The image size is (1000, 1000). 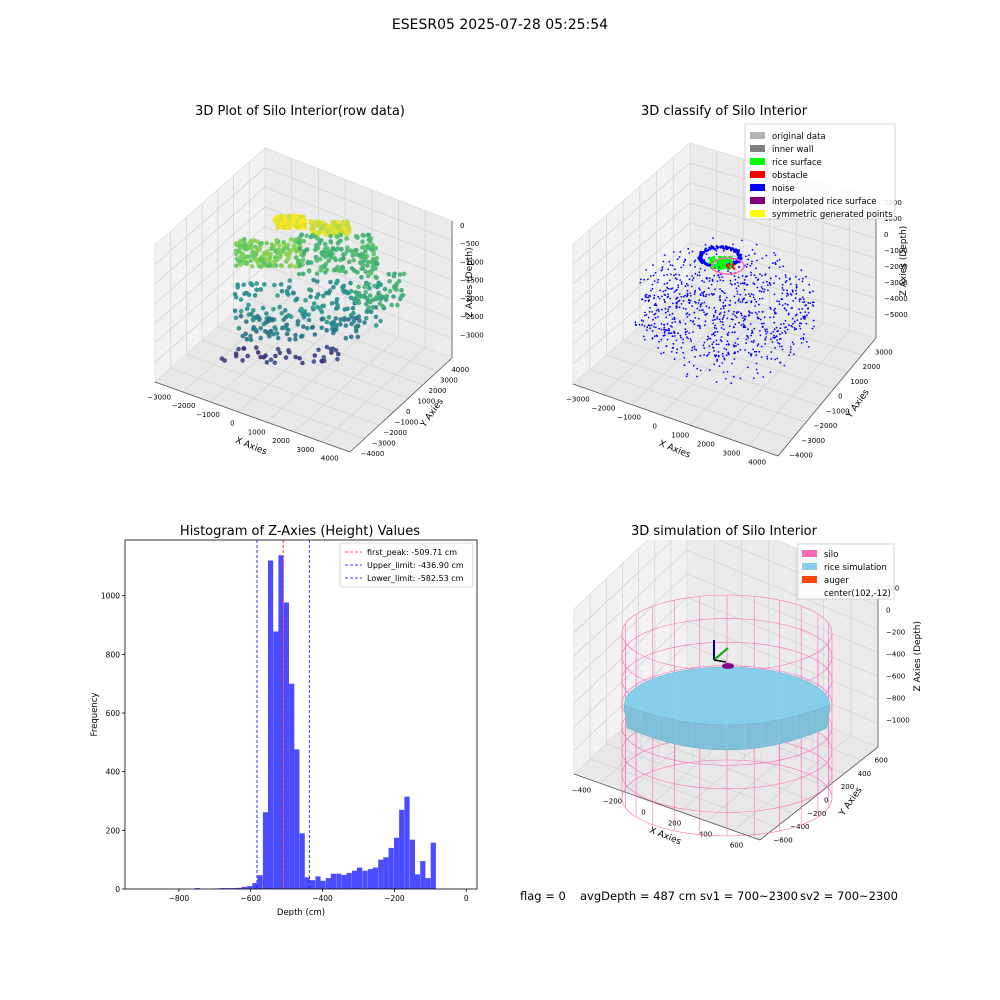 What do you see at coordinates (724, 531) in the screenshot?
I see `plot4-title: 3D simulation of Silo Interior` at bounding box center [724, 531].